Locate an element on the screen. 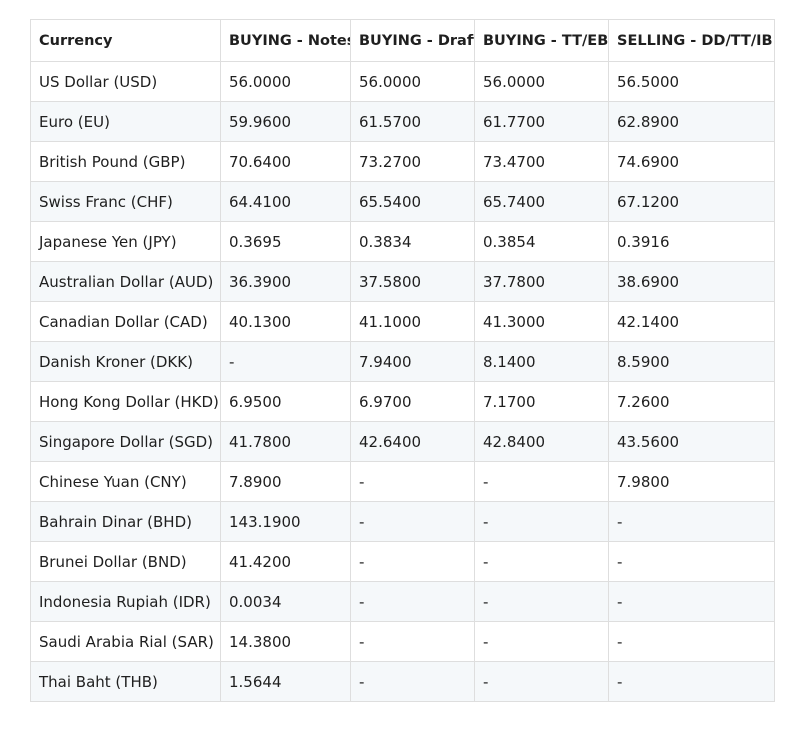  cell-currency: Danish Kroner (DKK) is located at coordinates (125, 361).